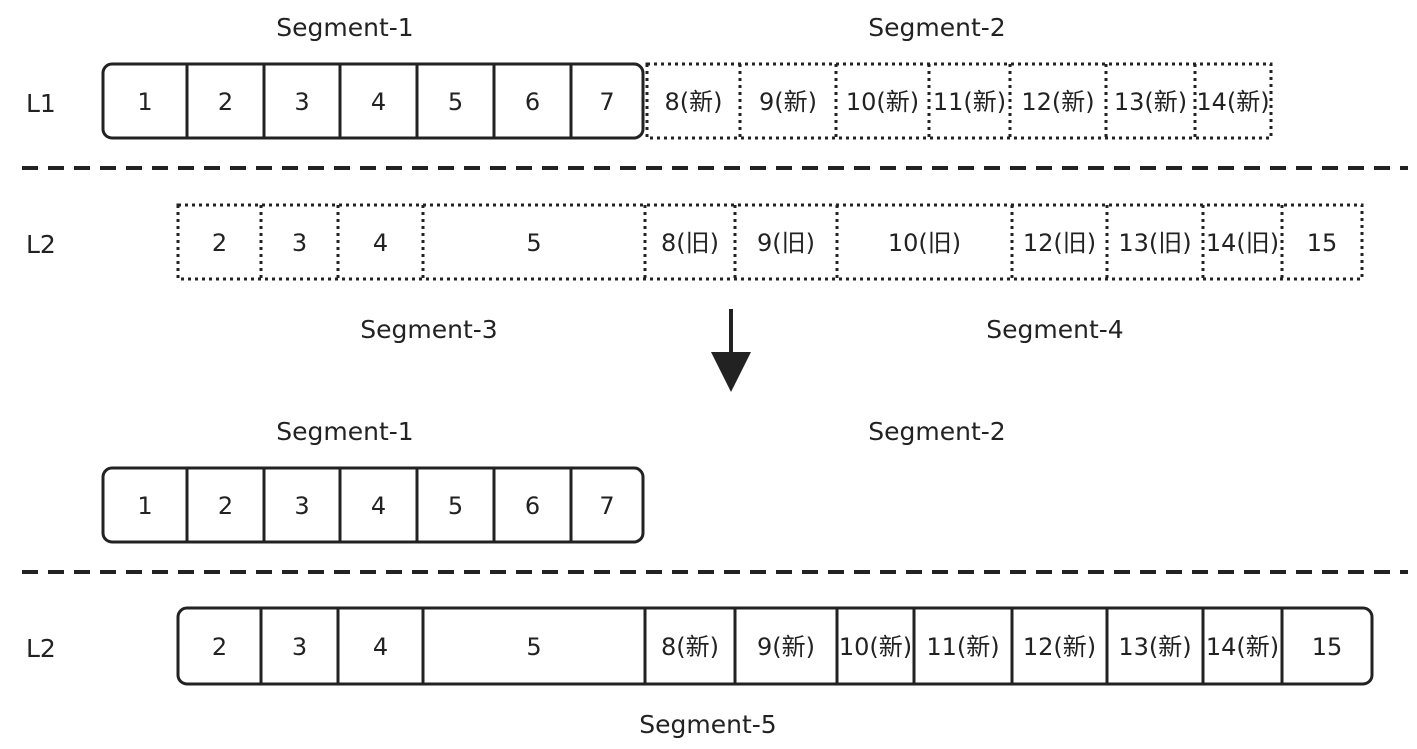  I want to click on l2-segment-5-bottom-cell: 12(新), so click(1059, 647).